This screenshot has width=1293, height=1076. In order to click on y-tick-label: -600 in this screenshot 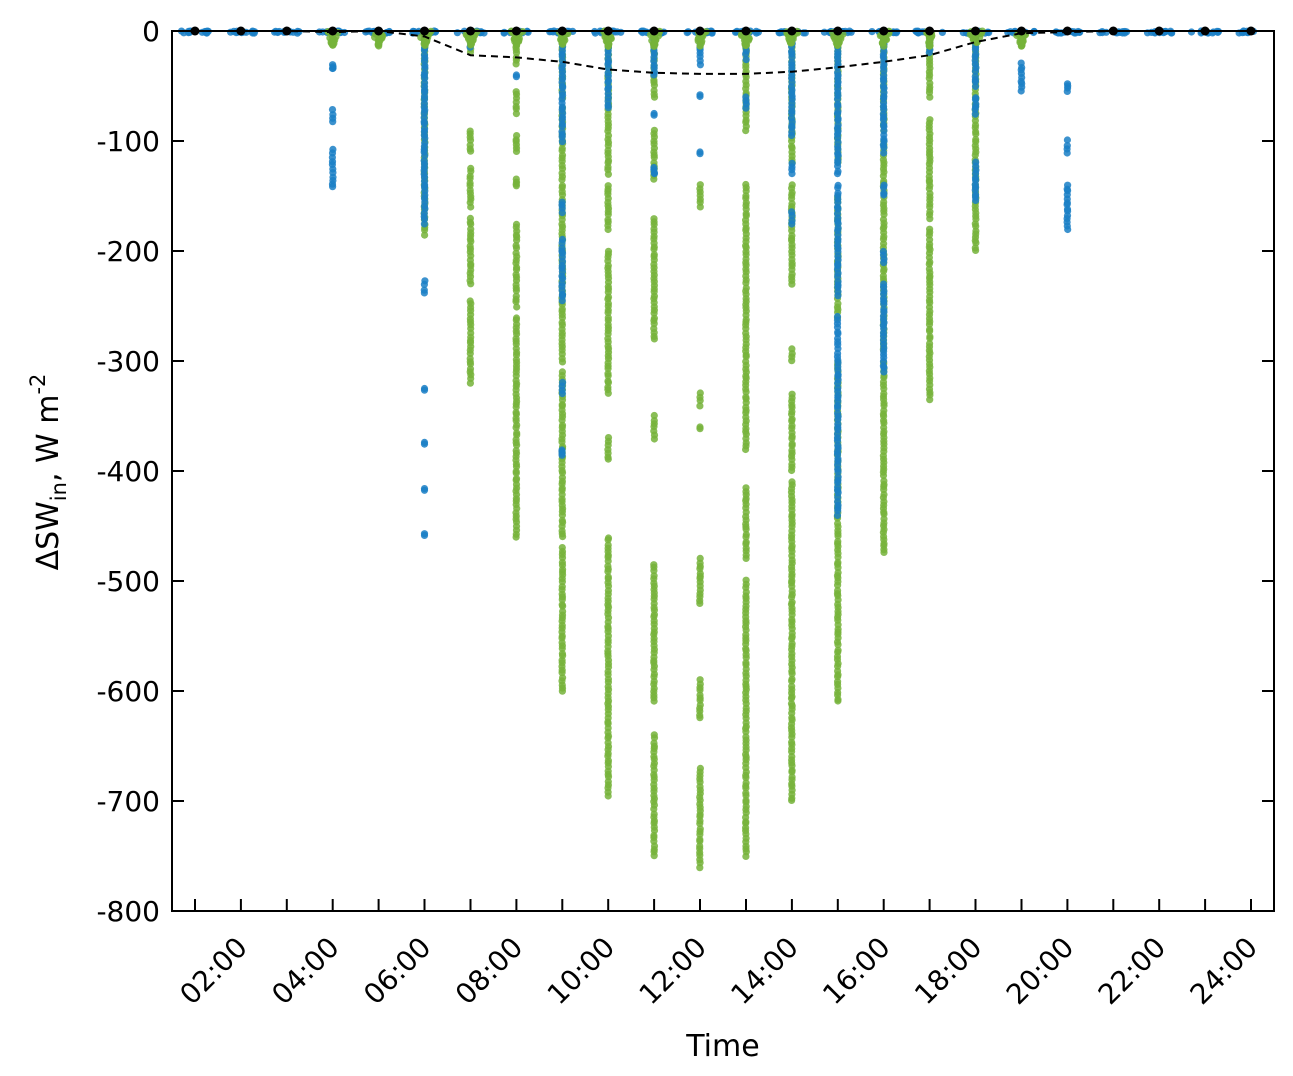, I will do `click(128, 691)`.